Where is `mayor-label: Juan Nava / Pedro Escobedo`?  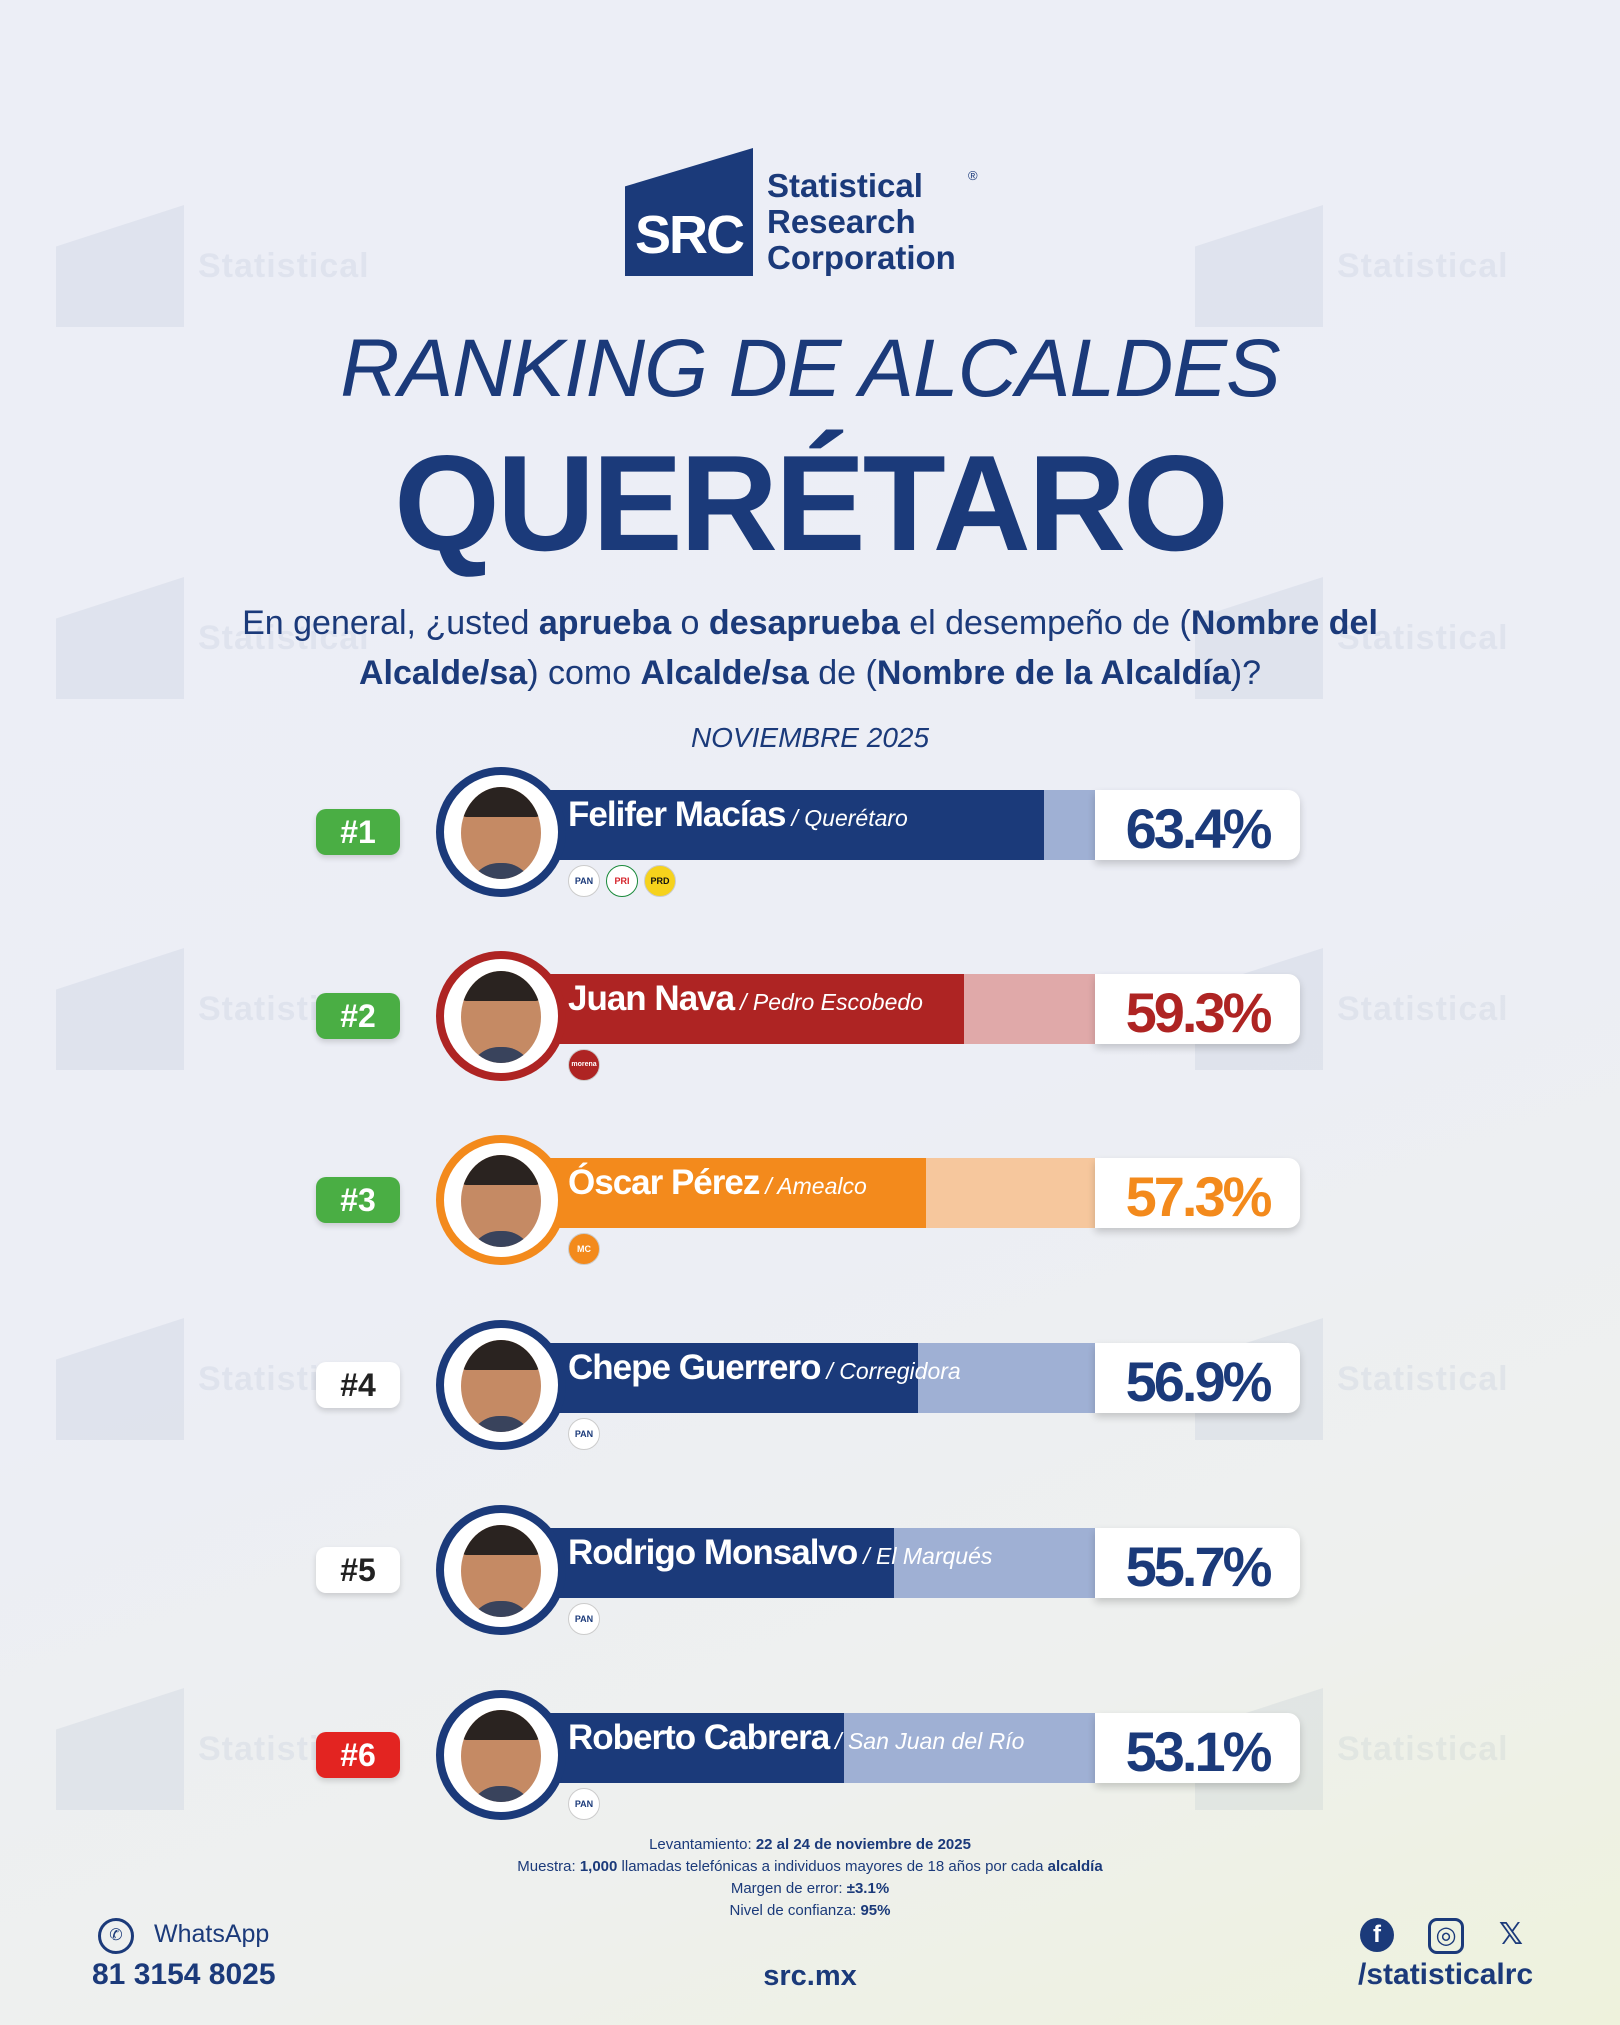 mayor-label: Juan Nava / Pedro Escobedo is located at coordinates (745, 999).